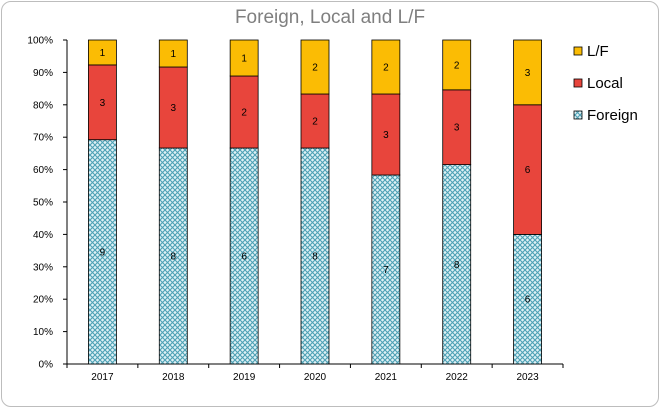 The height and width of the screenshot is (410, 662). Describe the element at coordinates (457, 377) in the screenshot. I see `x-tick-label: 2022` at that location.